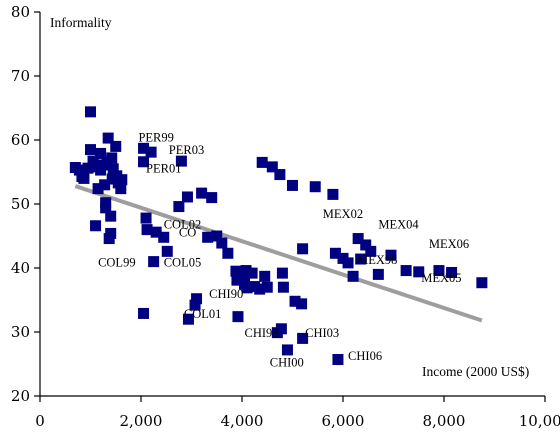 The height and width of the screenshot is (438, 560). I want to click on point-label: COL99, so click(117, 263).